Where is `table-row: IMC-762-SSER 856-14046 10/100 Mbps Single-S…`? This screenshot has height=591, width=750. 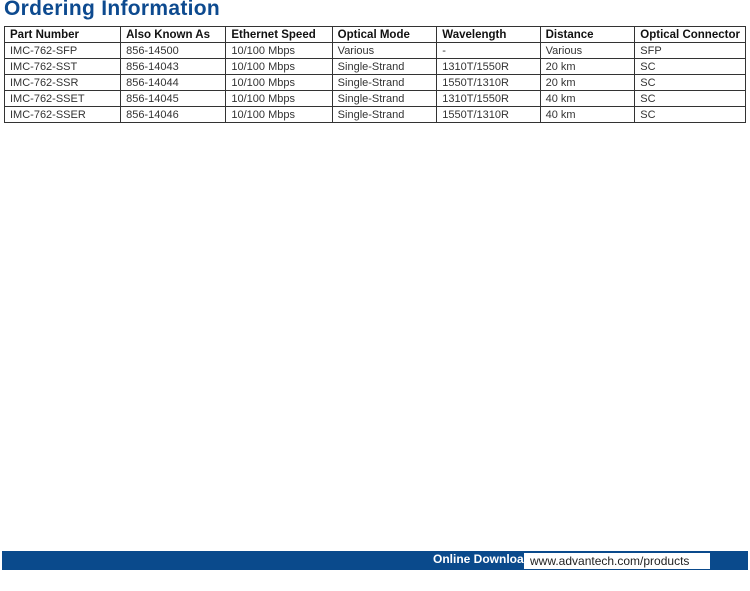 table-row: IMC-762-SSER 856-14046 10/100 Mbps Single-S… is located at coordinates (374, 114).